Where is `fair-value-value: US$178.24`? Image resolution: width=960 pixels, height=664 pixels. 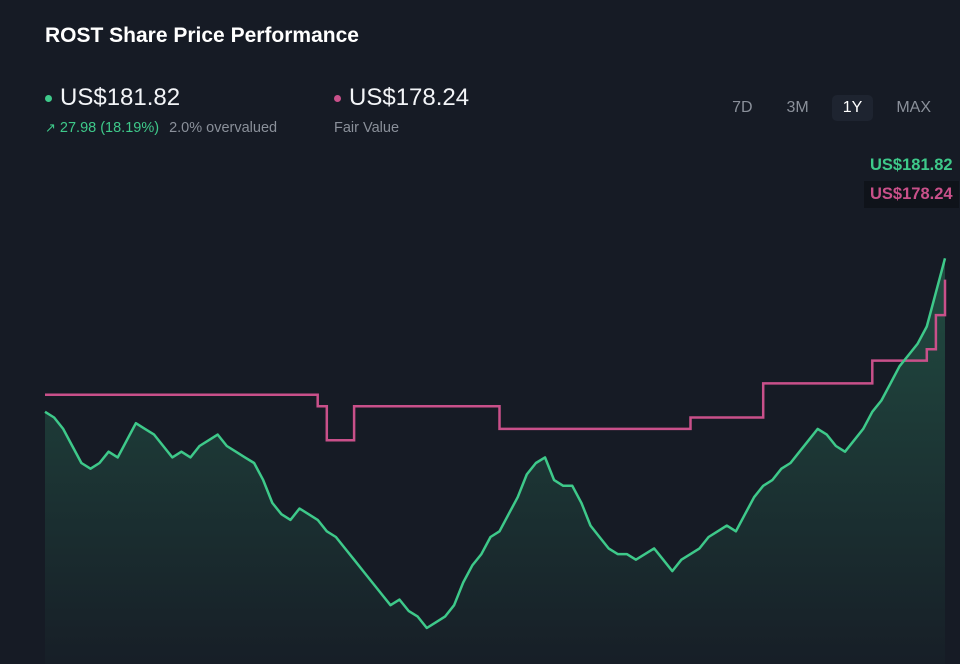 fair-value-value: US$178.24 is located at coordinates (409, 97).